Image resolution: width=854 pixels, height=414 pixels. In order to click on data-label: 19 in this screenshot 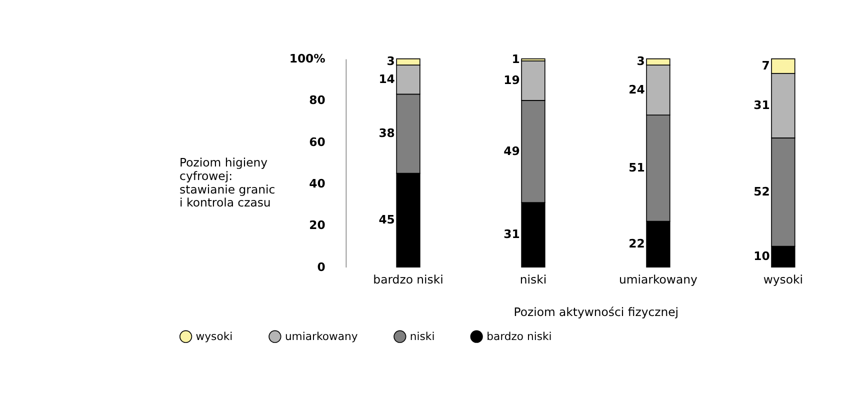, I will do `click(512, 79)`.